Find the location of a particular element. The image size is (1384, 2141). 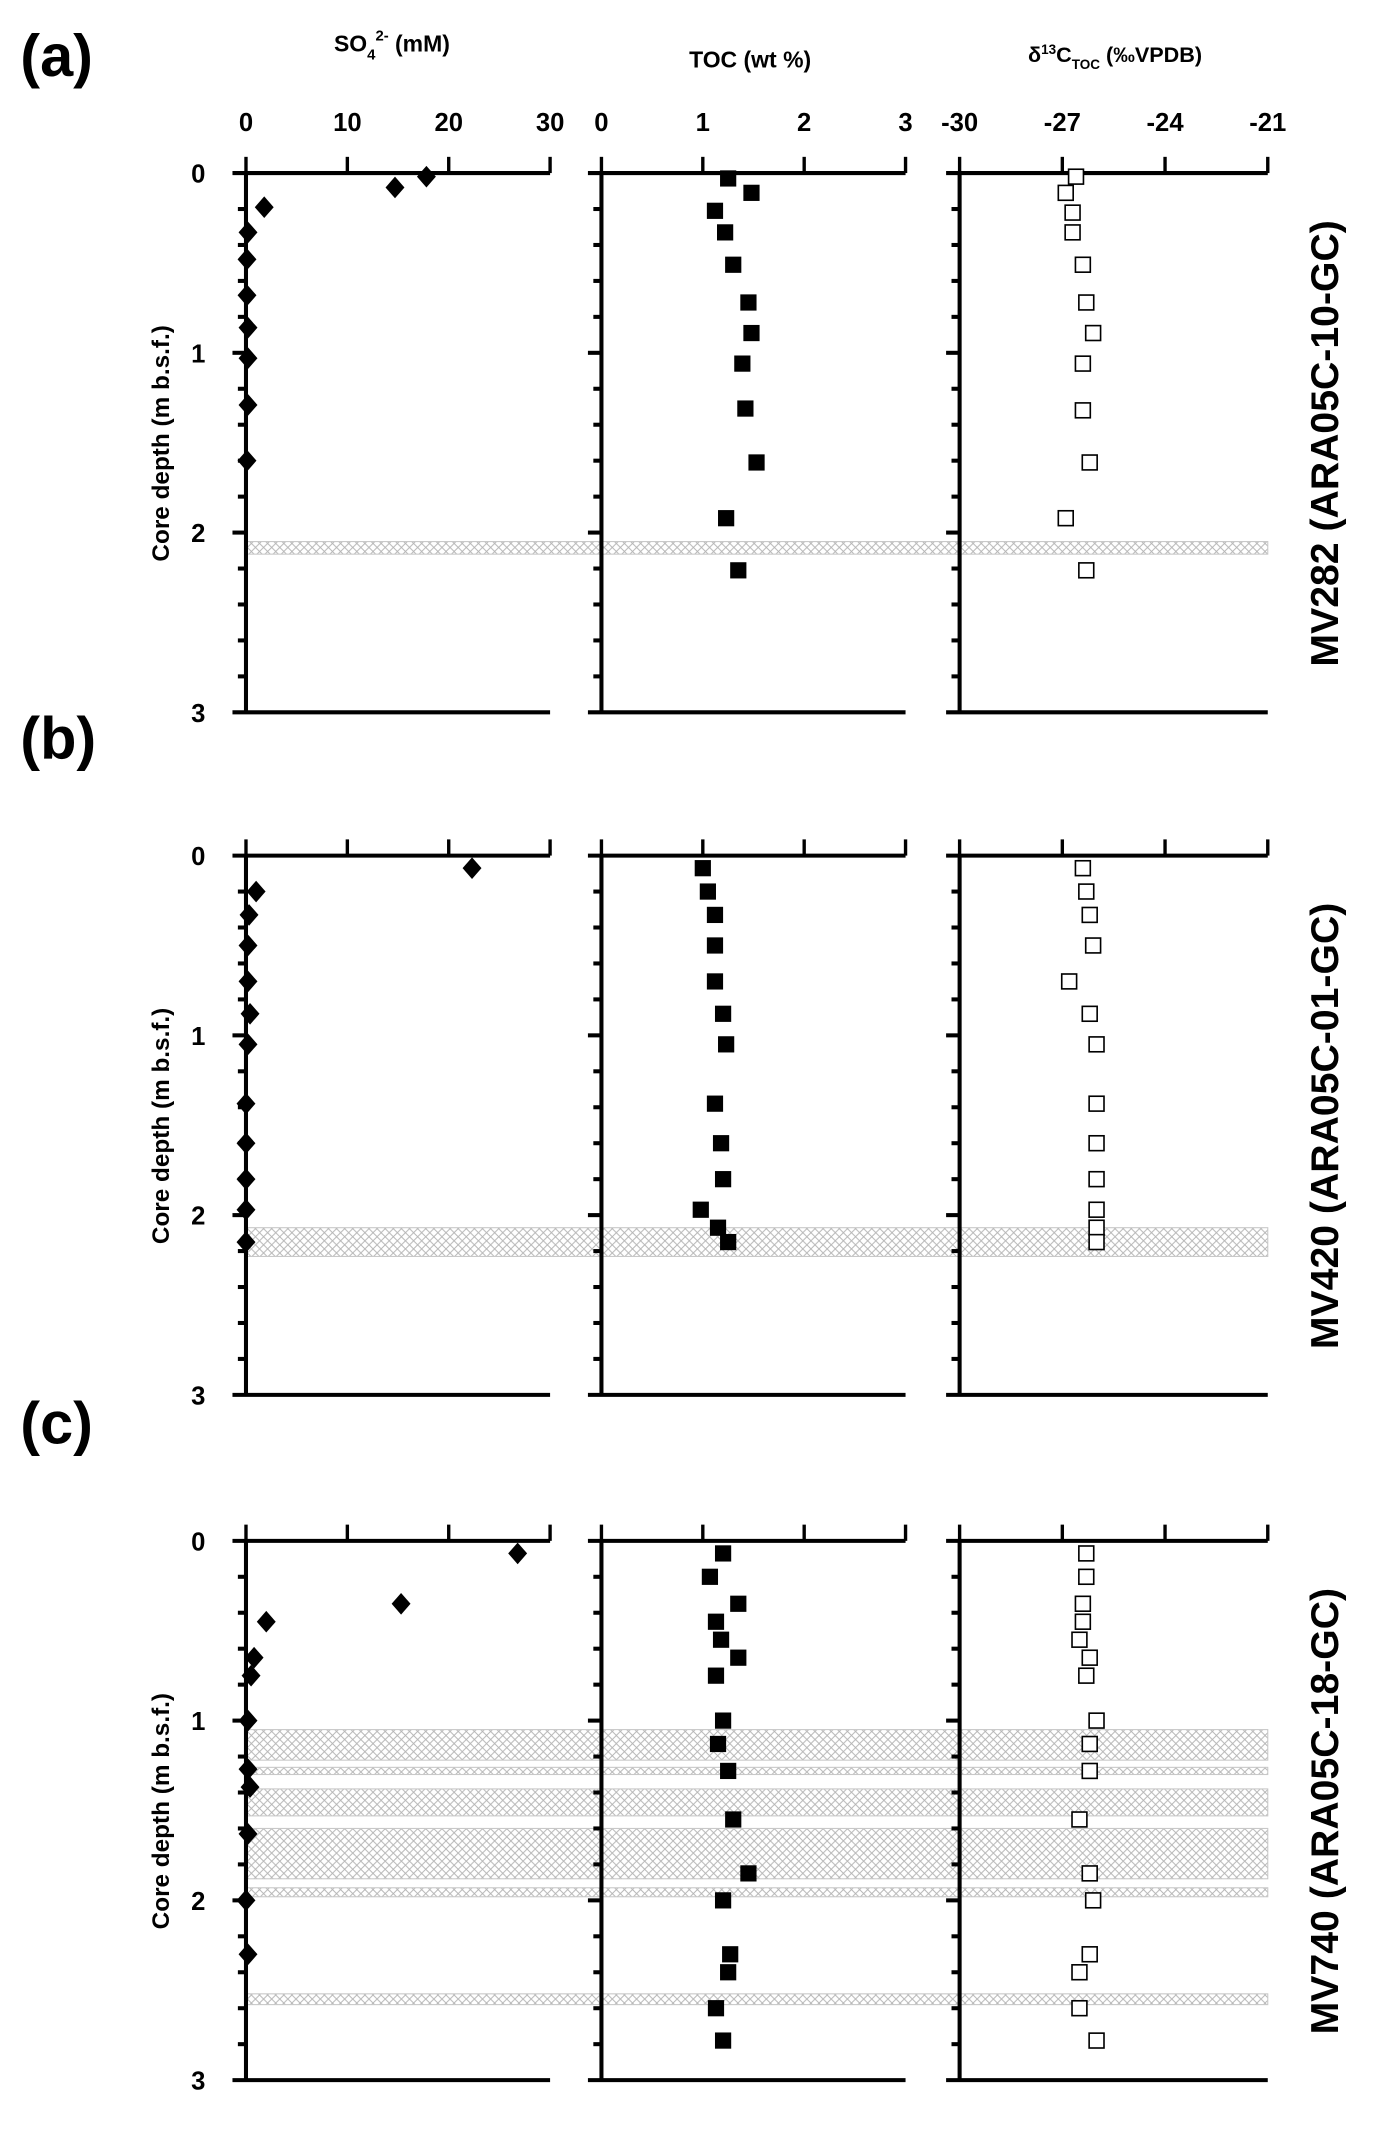

core-label: MV740 (ARA05C-18-GC) is located at coordinates (1325, 1811).